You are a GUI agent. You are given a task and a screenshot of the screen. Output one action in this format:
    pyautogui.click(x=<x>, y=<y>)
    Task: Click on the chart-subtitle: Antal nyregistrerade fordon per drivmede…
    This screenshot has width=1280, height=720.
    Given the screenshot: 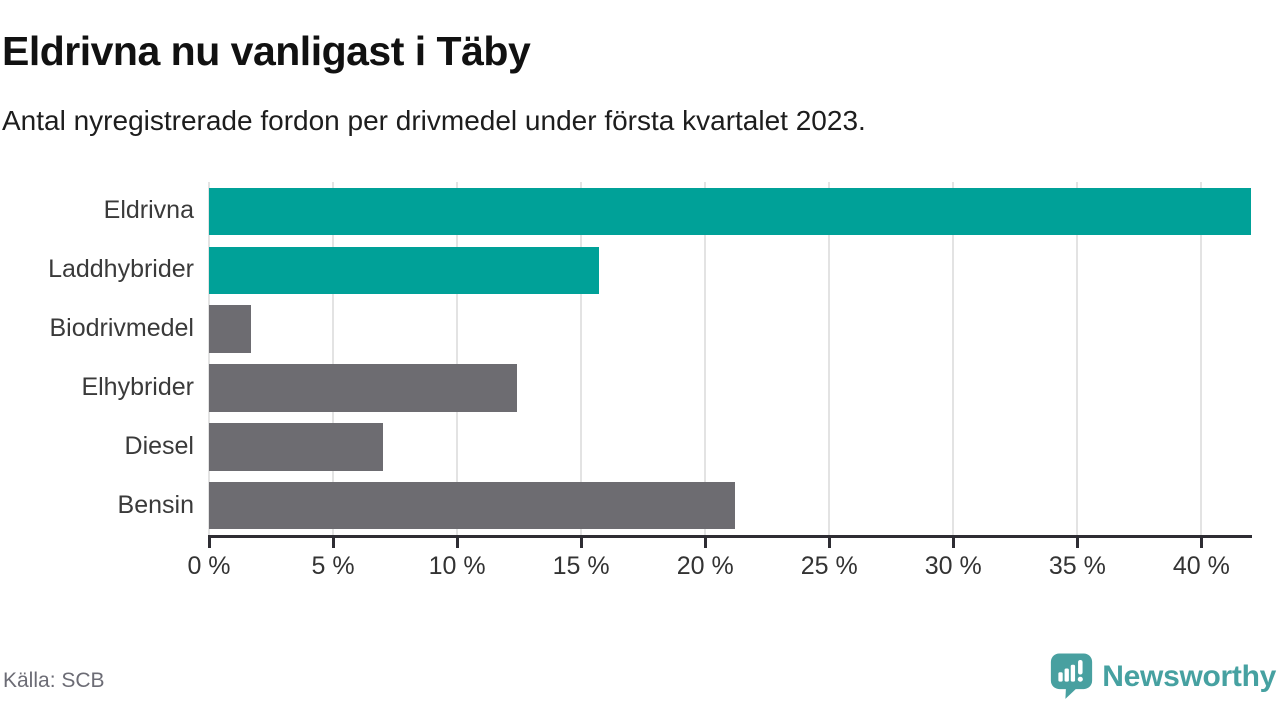 What is the action you would take?
    pyautogui.click(x=434, y=120)
    